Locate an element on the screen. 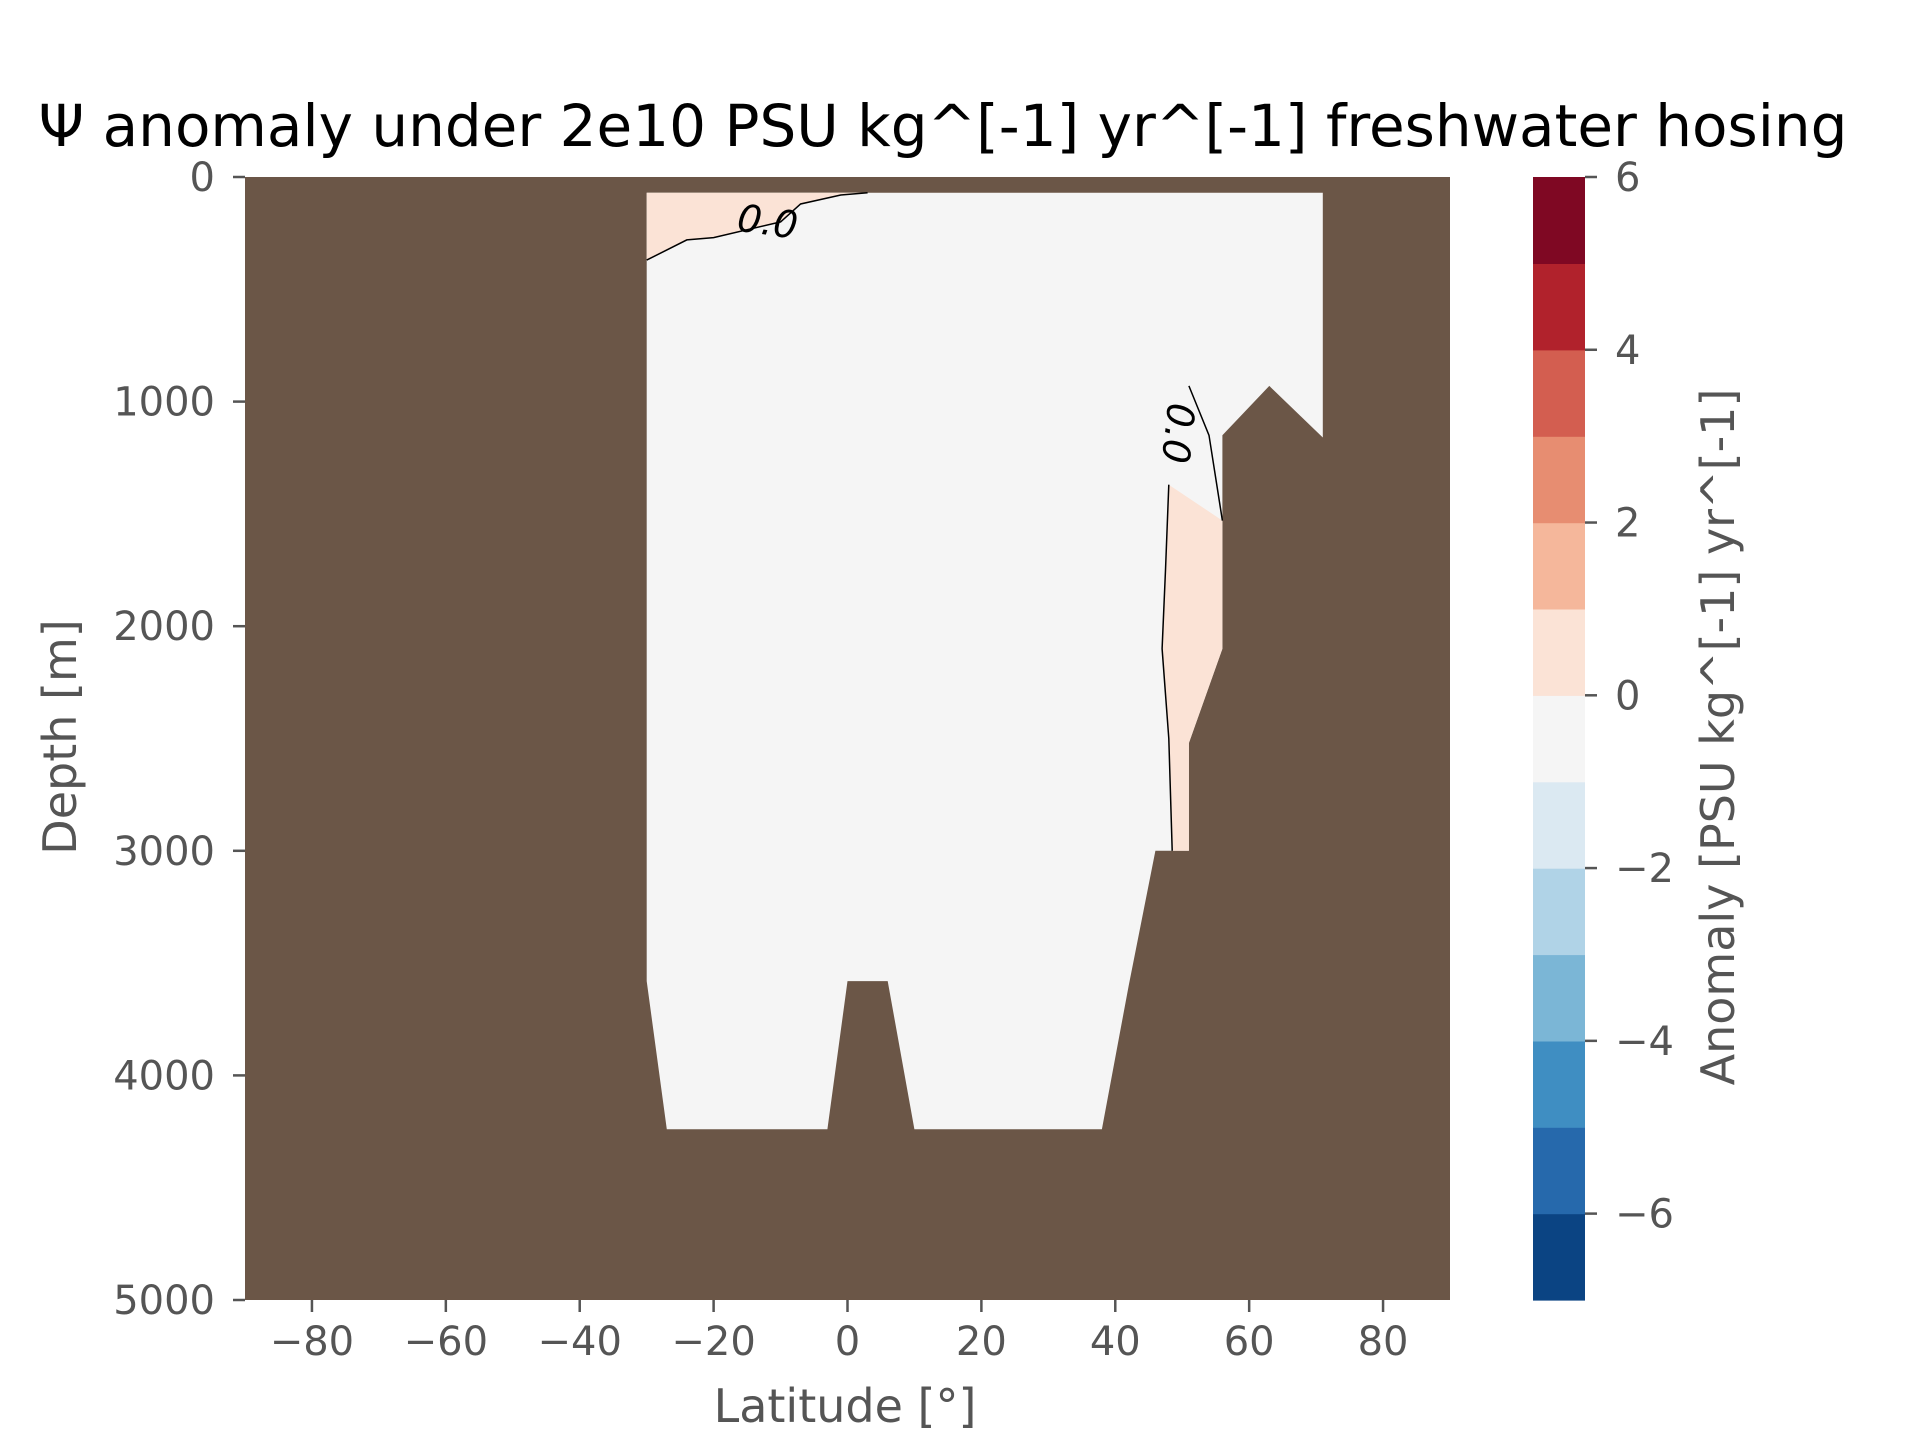  x-tick-label-8: 80 is located at coordinates (1383, 1342).